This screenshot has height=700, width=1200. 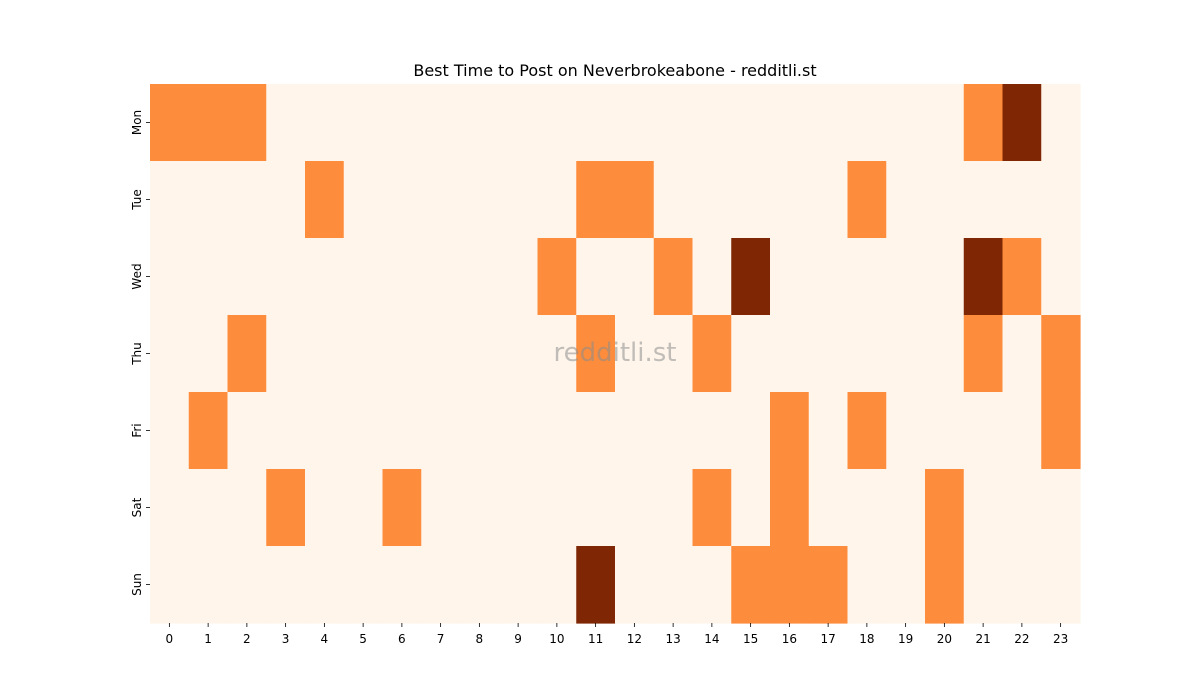 I want to click on x-tick-label: 14, so click(x=711, y=639).